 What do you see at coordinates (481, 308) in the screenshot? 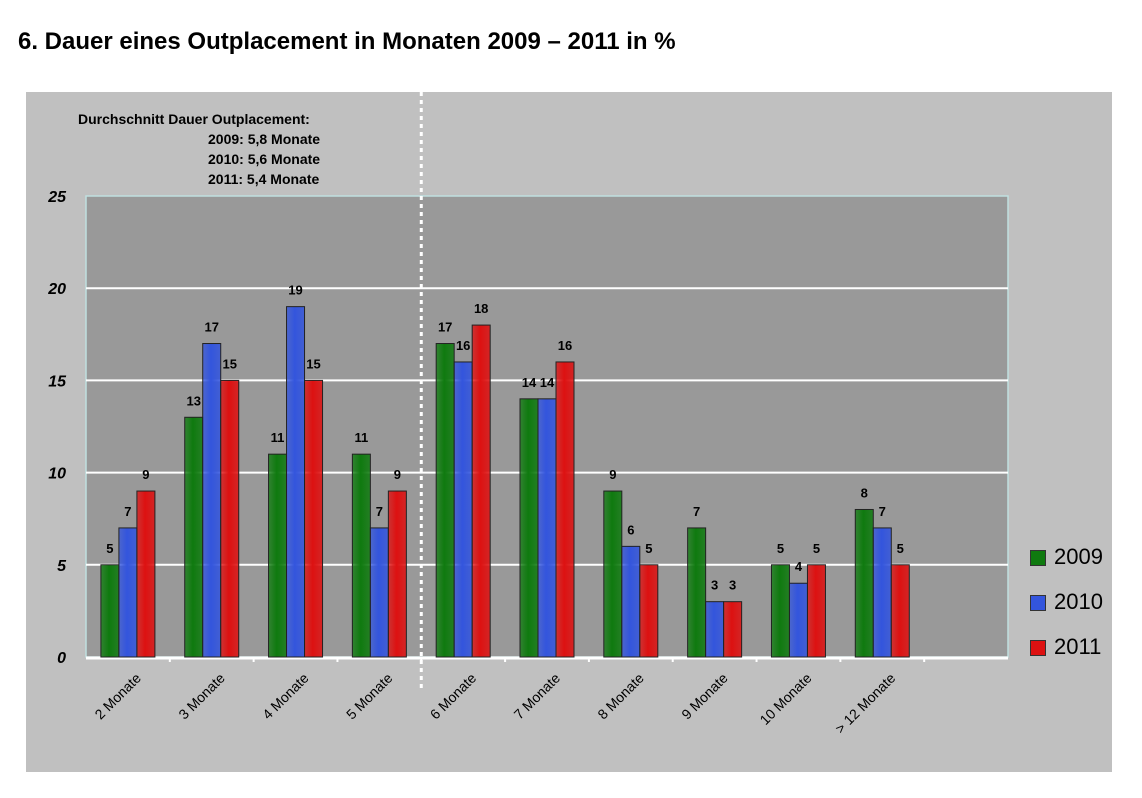
I see `data-label: 18` at bounding box center [481, 308].